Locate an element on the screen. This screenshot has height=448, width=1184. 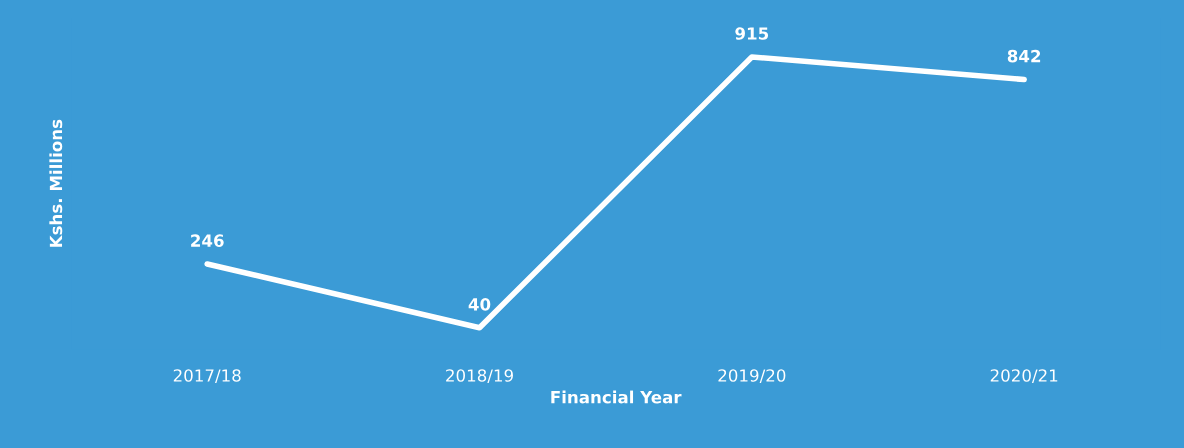
data-label: 246 is located at coordinates (207, 240).